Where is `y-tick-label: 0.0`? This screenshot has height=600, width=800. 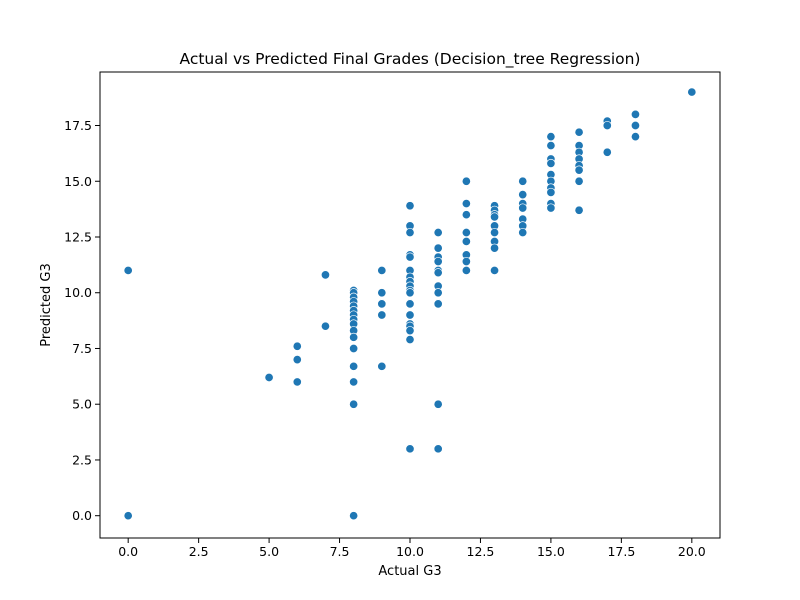
y-tick-label: 0.0 is located at coordinates (82, 515).